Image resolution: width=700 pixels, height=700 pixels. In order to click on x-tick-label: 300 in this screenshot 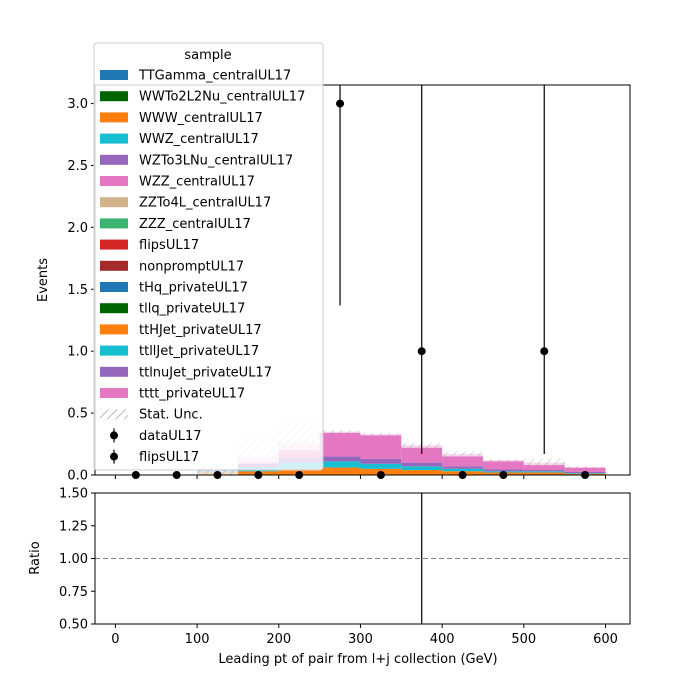, I will do `click(360, 639)`.